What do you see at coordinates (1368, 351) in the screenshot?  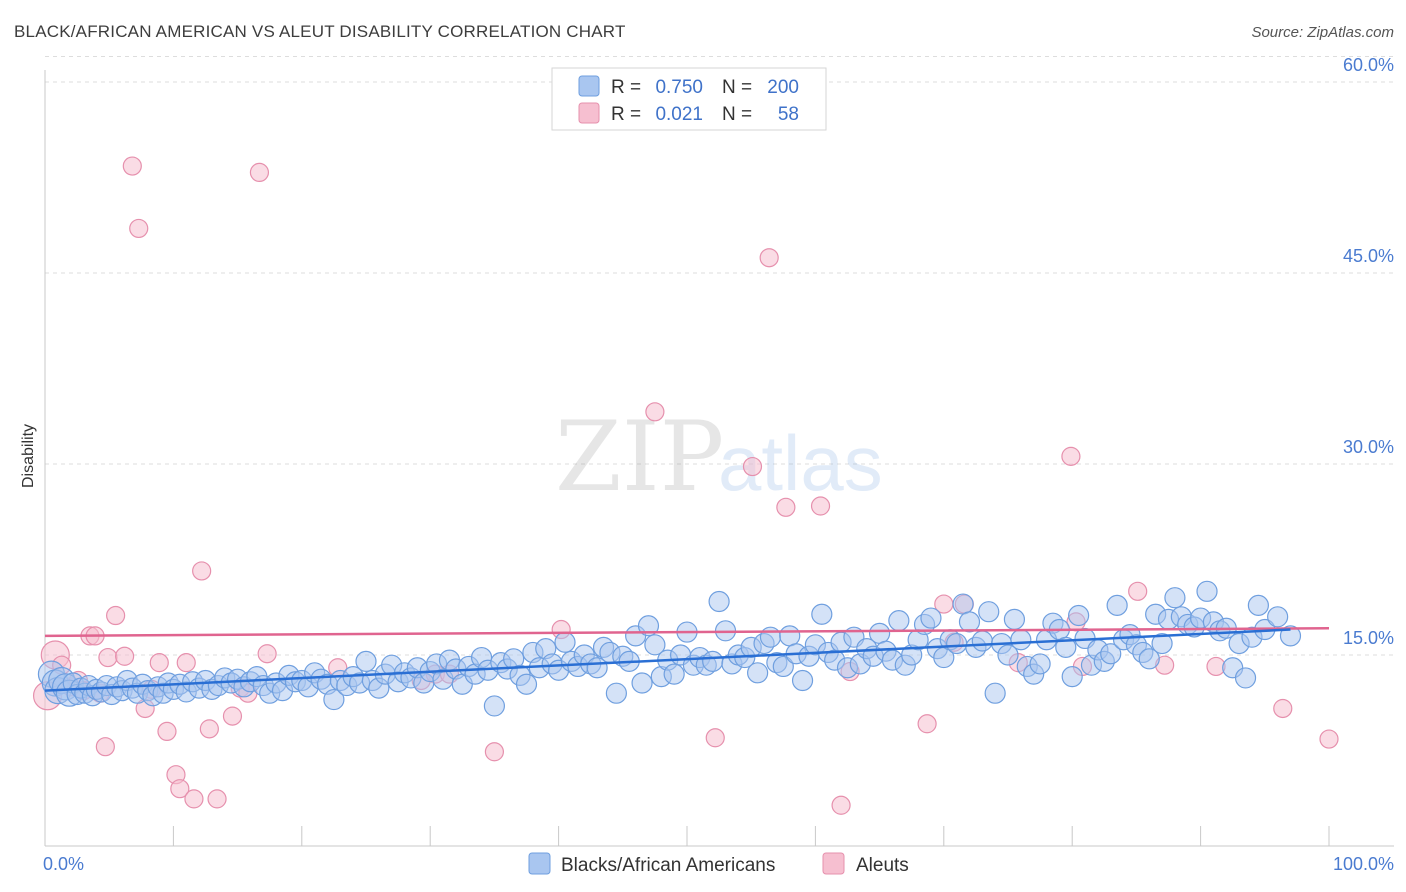 I see `y-tick-labels: 15.0% 30.0% 45.0% 60.0%` at bounding box center [1368, 351].